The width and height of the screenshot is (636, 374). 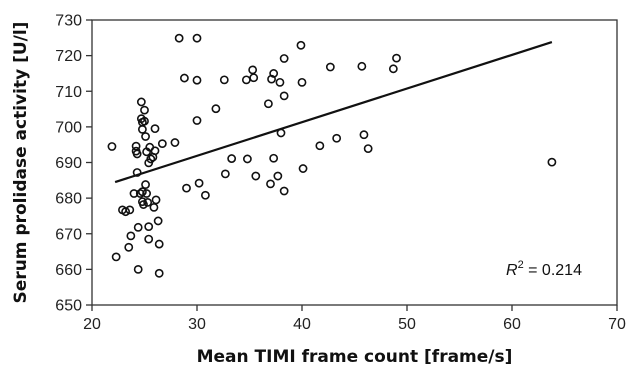 What do you see at coordinates (355, 357) in the screenshot?
I see `x-axis-title: Mean TIMI frame count [frame/s]` at bounding box center [355, 357].